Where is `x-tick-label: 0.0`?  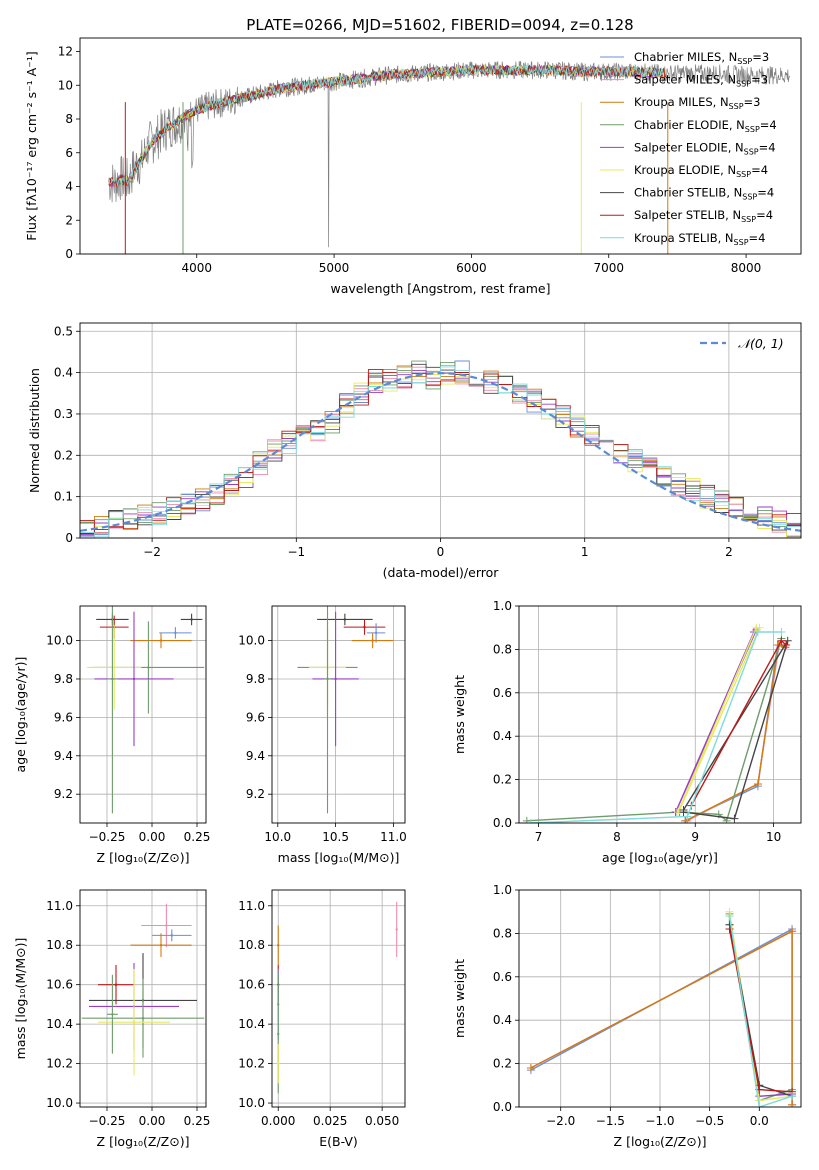 x-tick-label: 0.0 is located at coordinates (759, 1121).